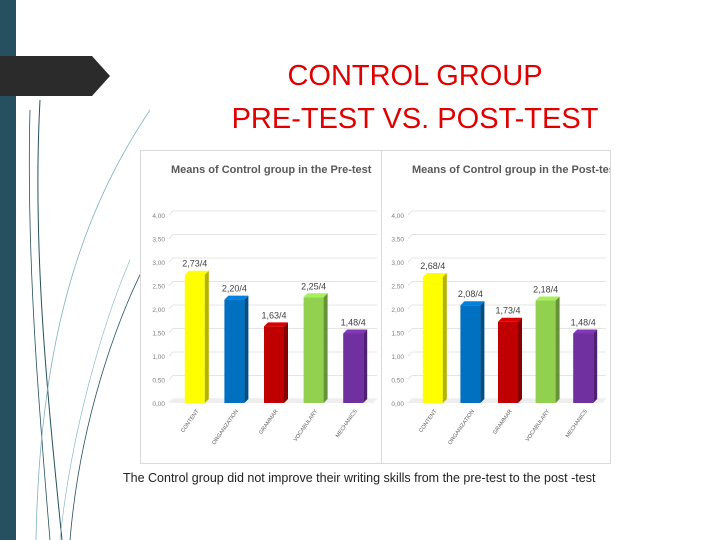  Describe the element at coordinates (306, 425) in the screenshot. I see `pre-category-label: VOCABULARY` at that location.